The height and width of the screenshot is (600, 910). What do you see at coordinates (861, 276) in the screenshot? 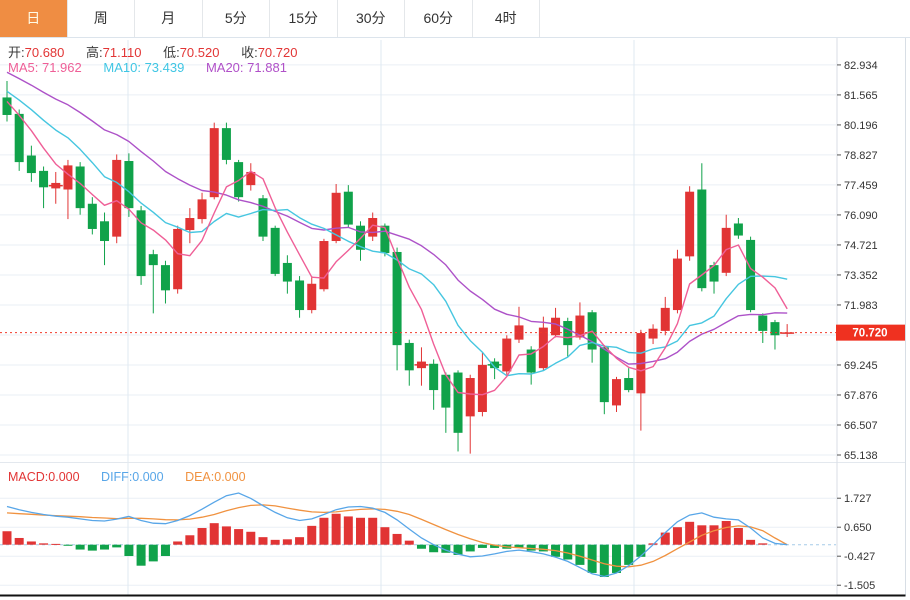
I see `svg-text: 73.352` at bounding box center [861, 276].